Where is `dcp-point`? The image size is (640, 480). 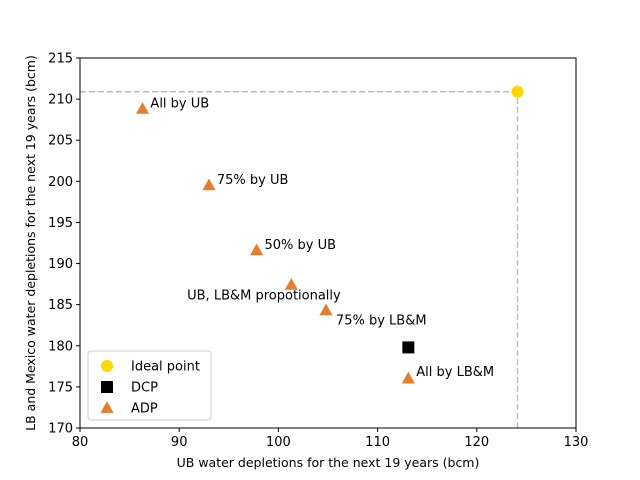 dcp-point is located at coordinates (408, 347).